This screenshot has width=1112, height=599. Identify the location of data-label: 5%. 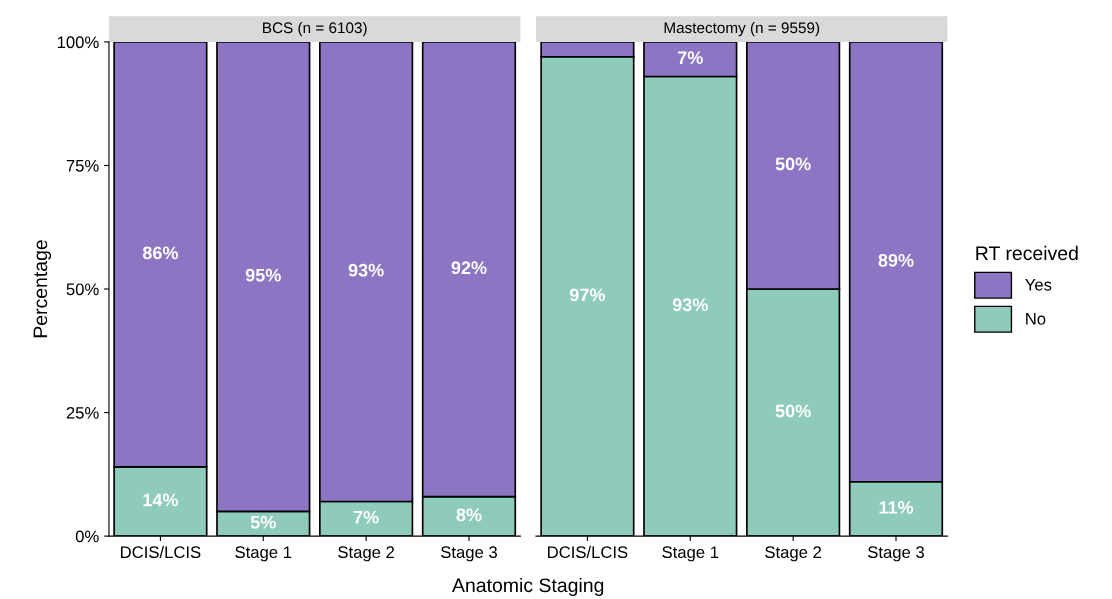
(263, 522).